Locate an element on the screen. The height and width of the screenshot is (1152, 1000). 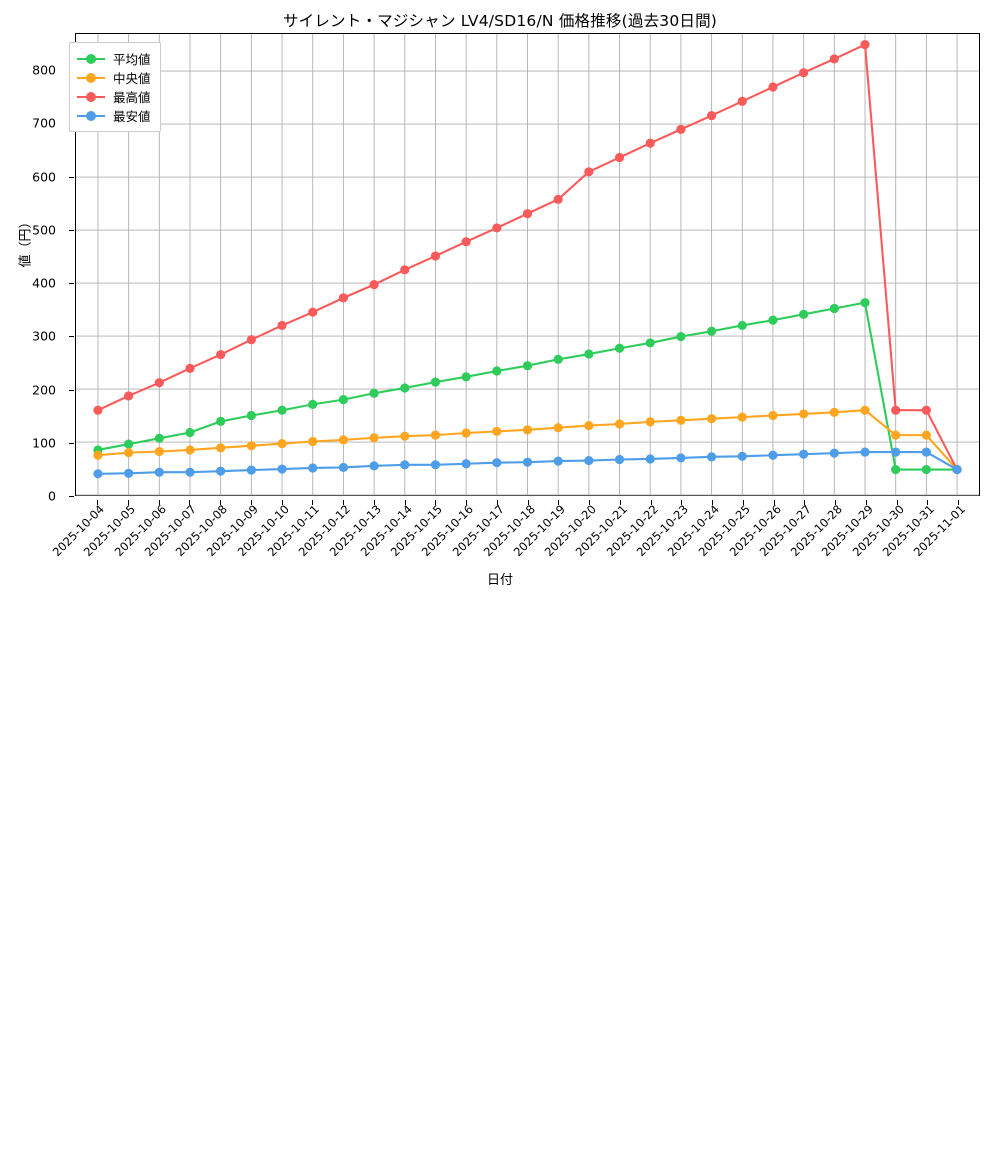
chart-legend: 平均値 中央値最高値最安値 is located at coordinates (115, 87).